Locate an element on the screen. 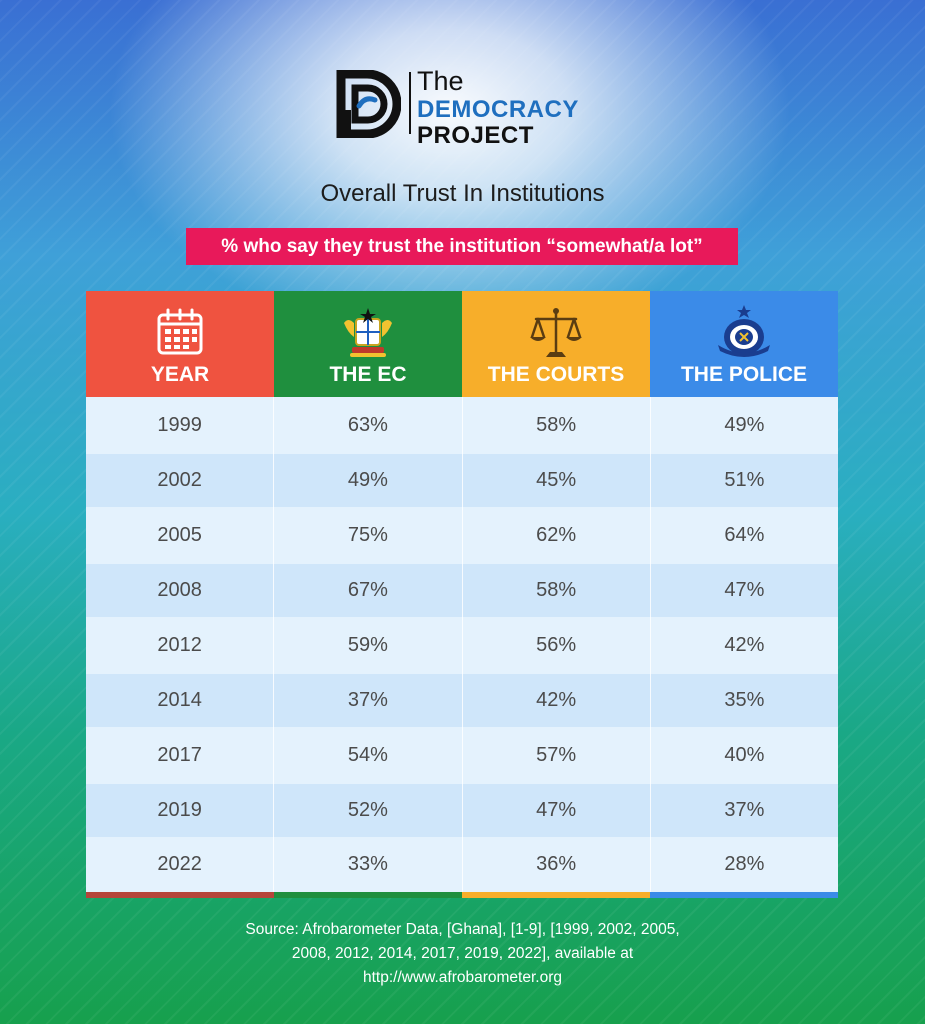  ghana-police-badge-icon is located at coordinates (744, 331).